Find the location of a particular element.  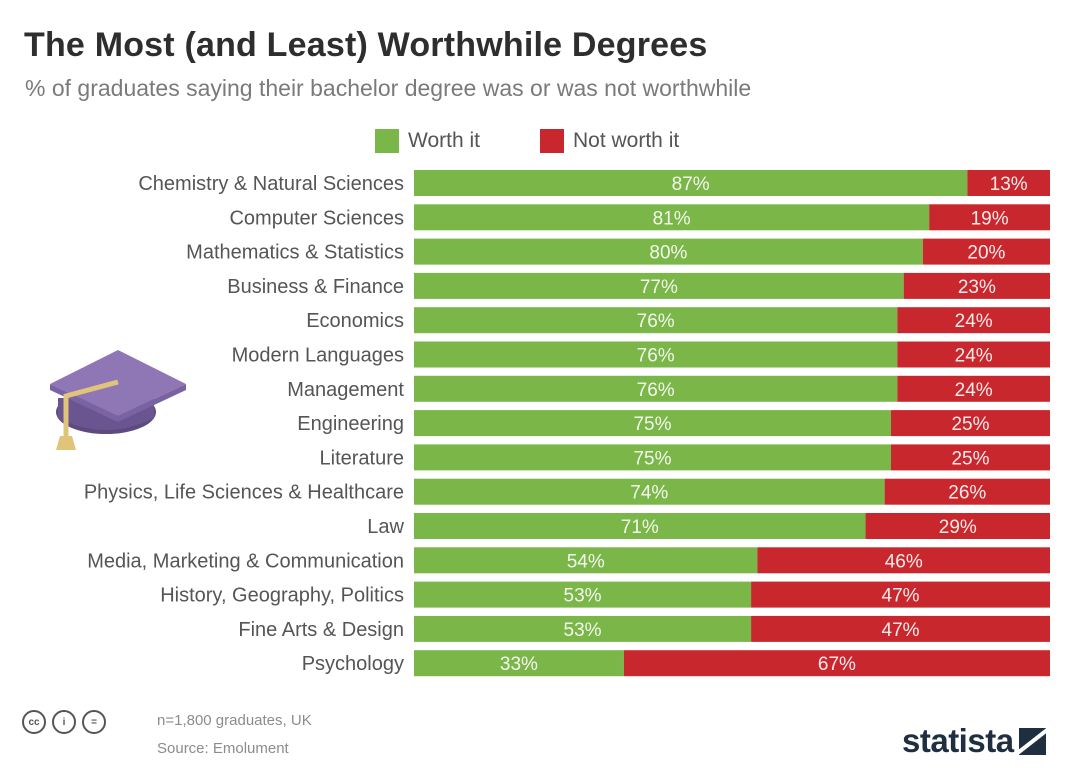

data-label-worth-economics: 76% is located at coordinates (656, 321).